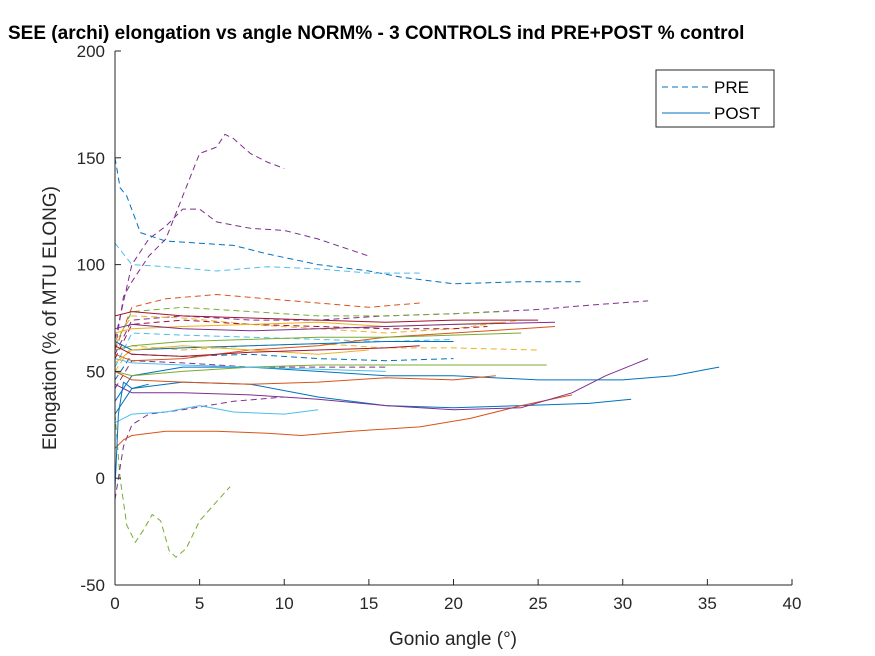 This screenshot has height=656, width=875. I want to click on y-tick-label: 0, so click(100, 478).